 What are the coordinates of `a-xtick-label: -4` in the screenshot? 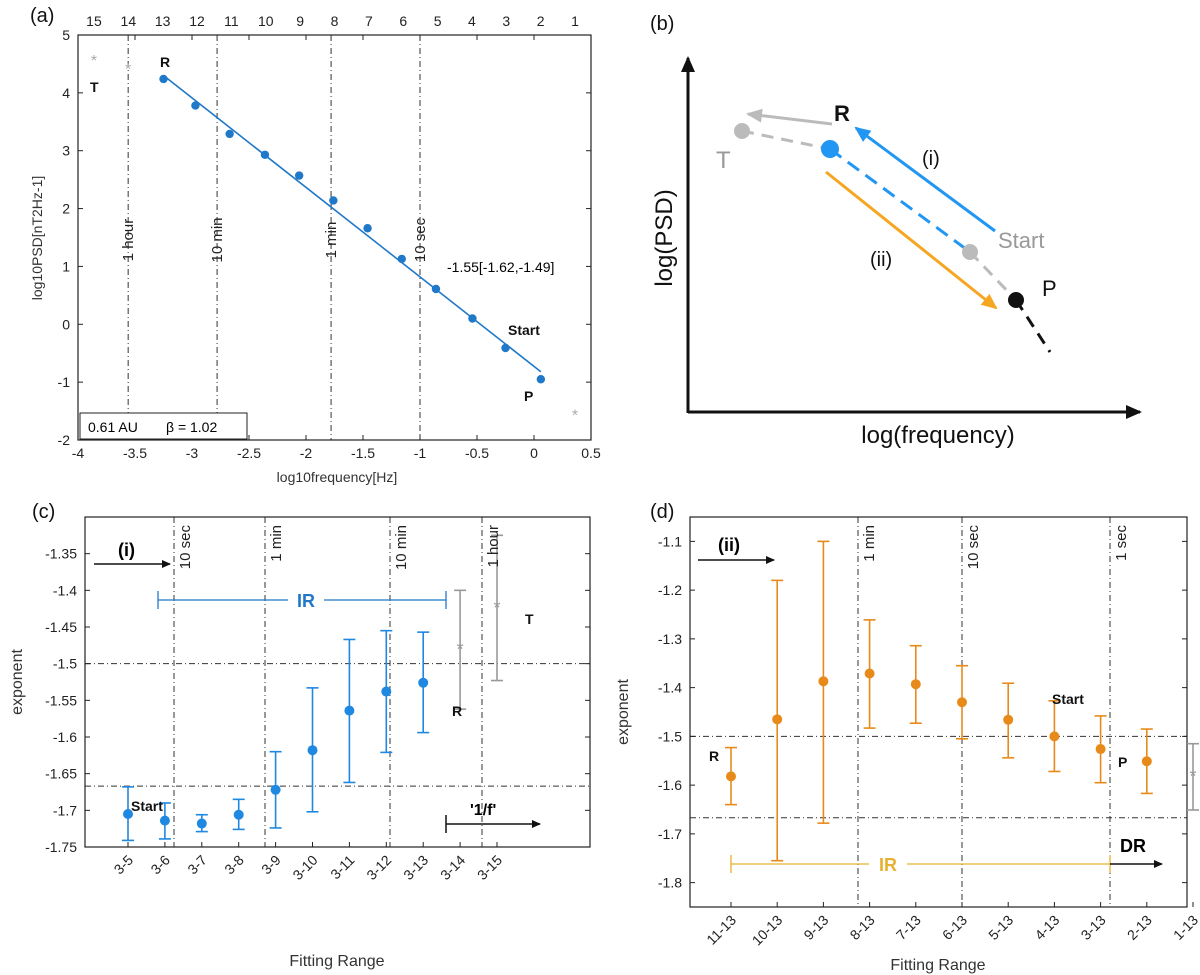 It's located at (78, 453).